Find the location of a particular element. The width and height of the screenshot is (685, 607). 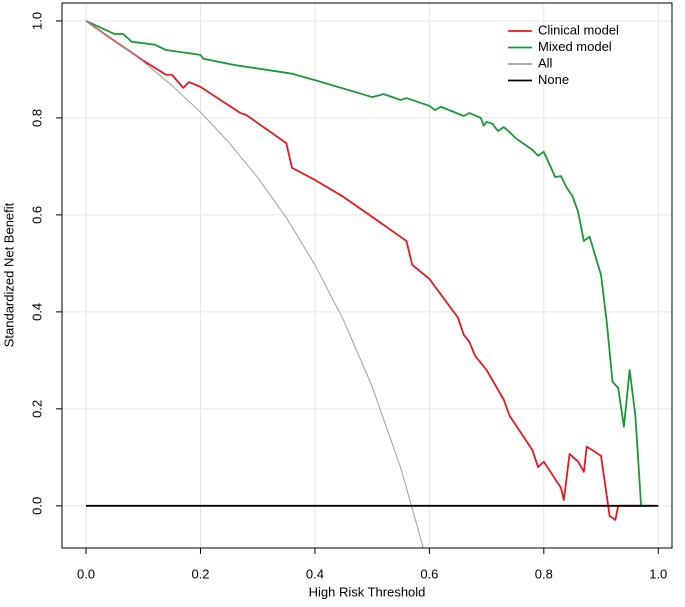

y-axis-label: Standardized Net Benefit is located at coordinates (8, 274).